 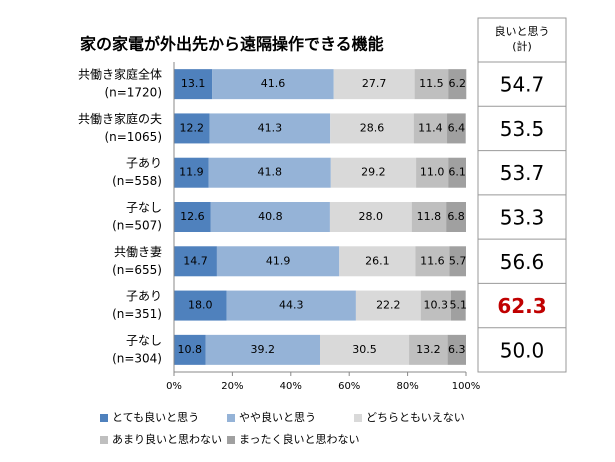 I want to click on total-value: 54.7, so click(x=522, y=85).